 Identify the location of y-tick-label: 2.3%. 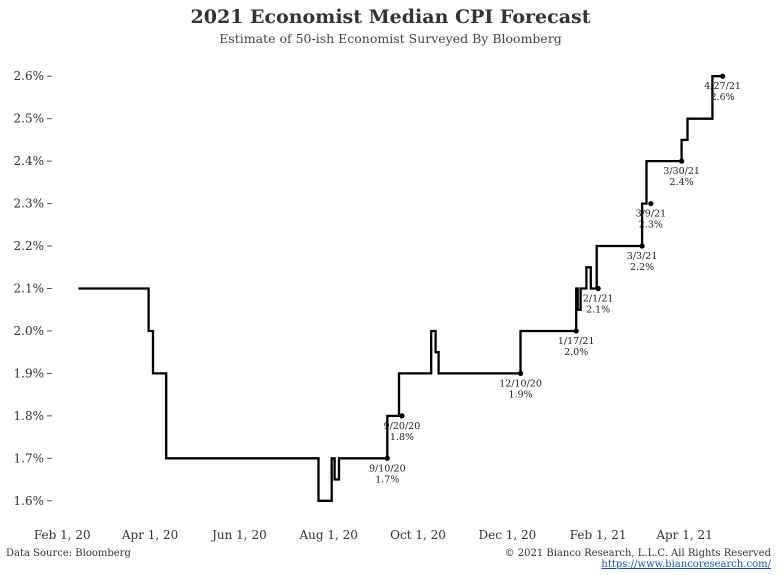
(29, 204).